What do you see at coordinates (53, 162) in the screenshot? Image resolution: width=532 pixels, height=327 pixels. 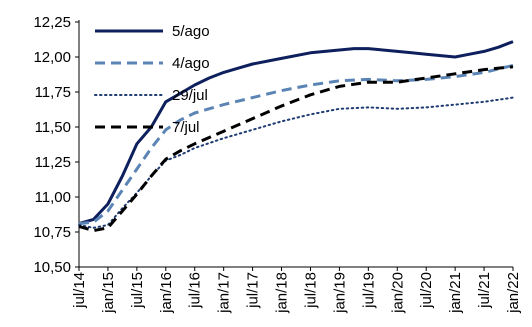 I see `y-tick-label: 11,25` at bounding box center [53, 162].